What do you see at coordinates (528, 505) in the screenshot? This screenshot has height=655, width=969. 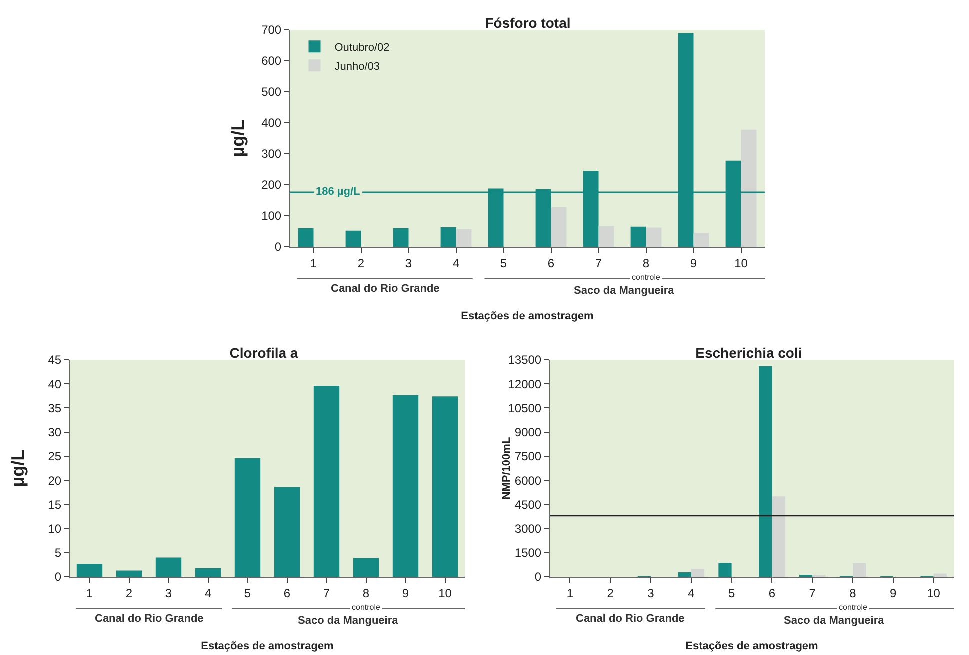 I see `y-tick-label: 4500` at bounding box center [528, 505].